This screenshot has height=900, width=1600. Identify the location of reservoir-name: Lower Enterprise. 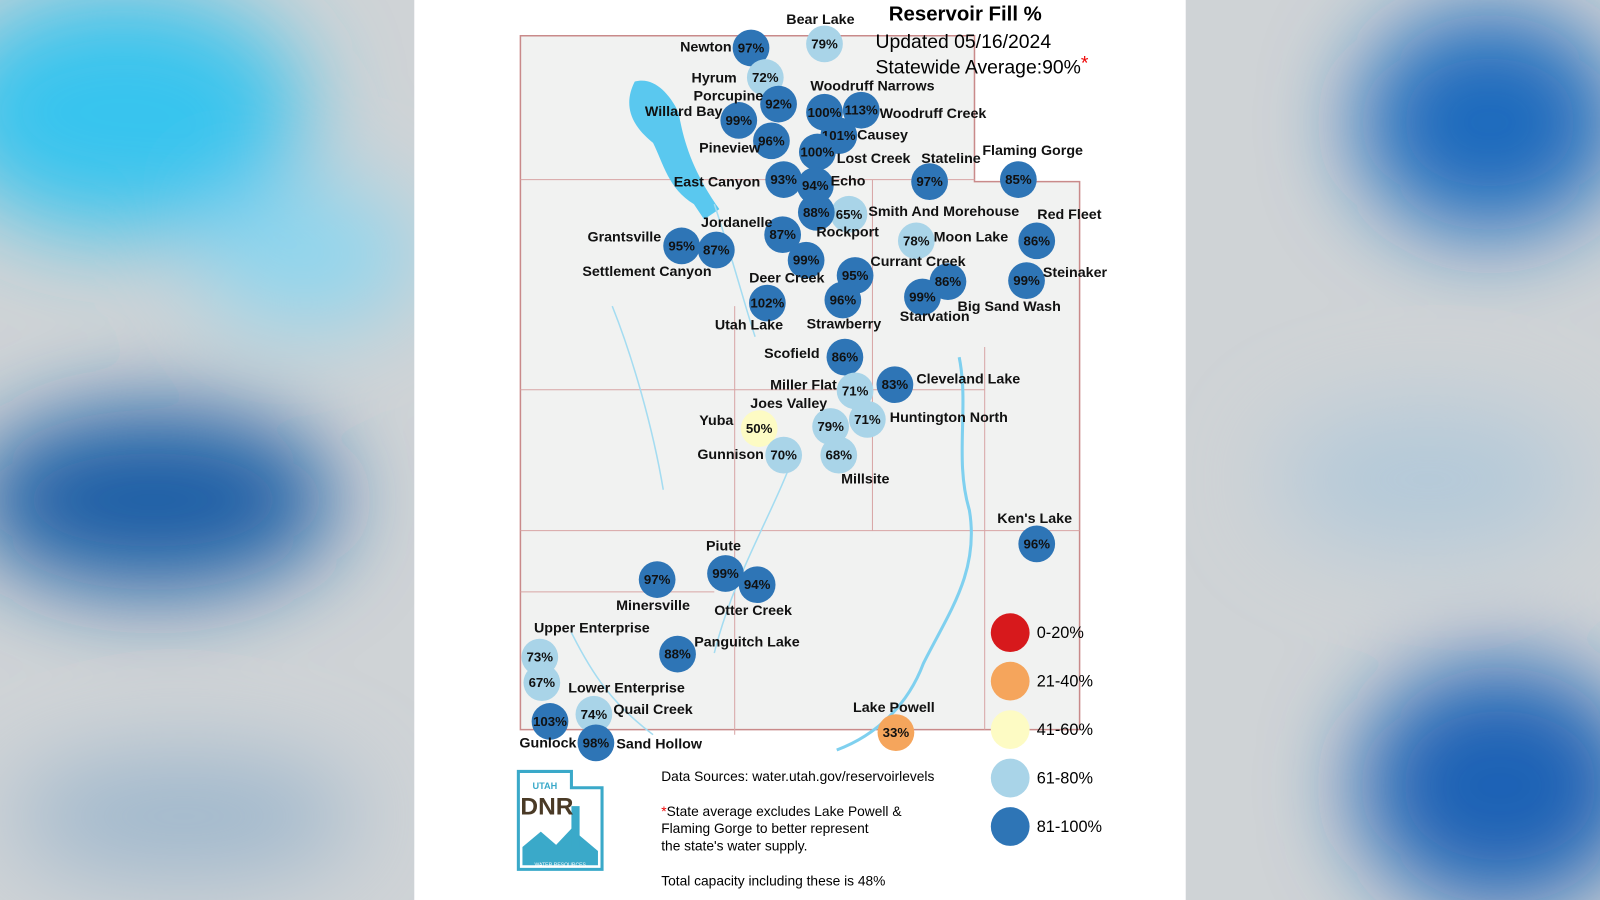
(626, 689).